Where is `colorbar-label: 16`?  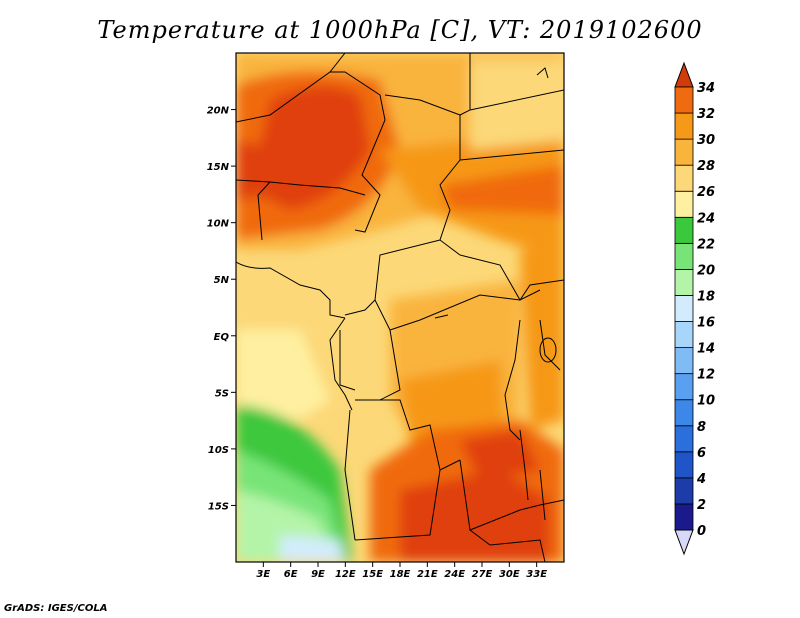 colorbar-label: 16 is located at coordinates (706, 323).